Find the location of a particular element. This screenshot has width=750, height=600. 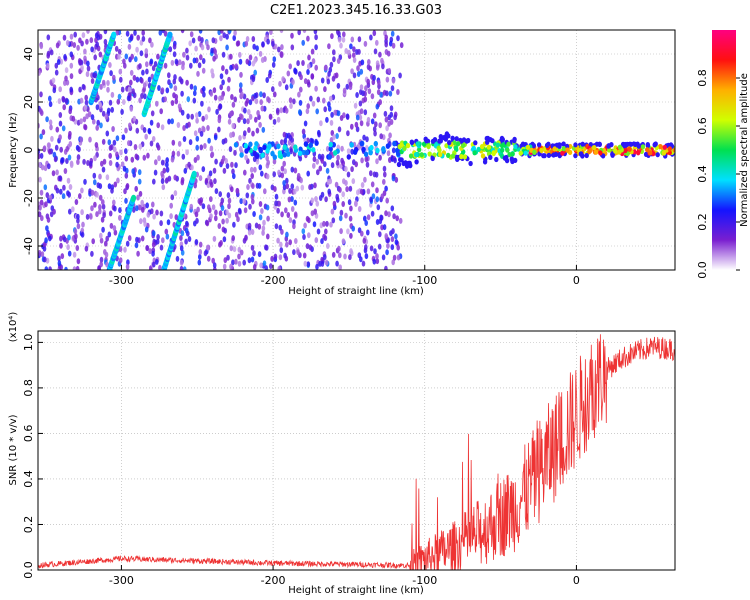

snr-x-ticks: -300 -200 -100 0 is located at coordinates (344, 576).